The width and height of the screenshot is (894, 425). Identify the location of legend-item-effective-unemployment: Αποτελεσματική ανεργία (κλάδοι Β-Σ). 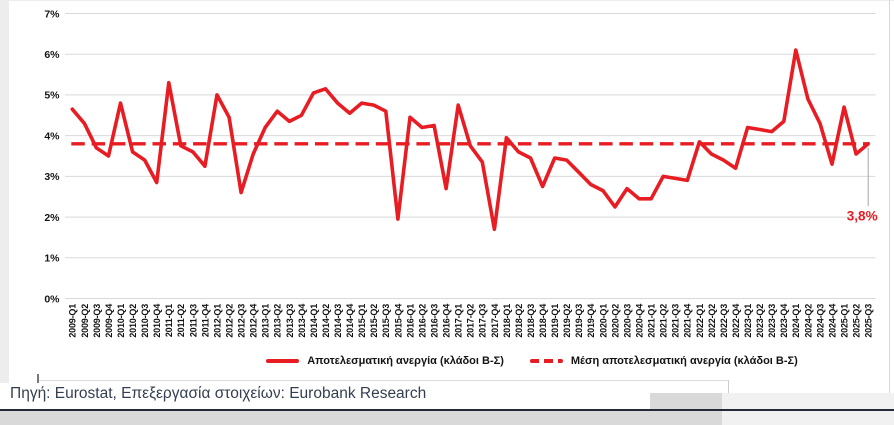
(385, 361).